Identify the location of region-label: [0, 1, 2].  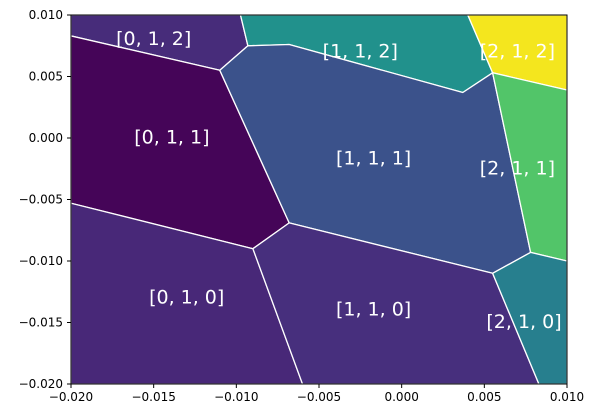
(153, 39).